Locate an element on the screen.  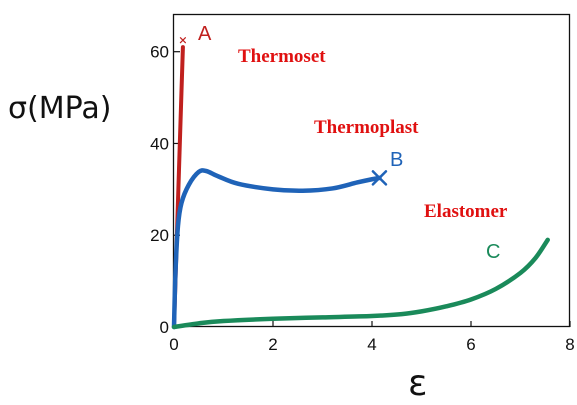
x-tick-label: 2 is located at coordinates (272, 344).